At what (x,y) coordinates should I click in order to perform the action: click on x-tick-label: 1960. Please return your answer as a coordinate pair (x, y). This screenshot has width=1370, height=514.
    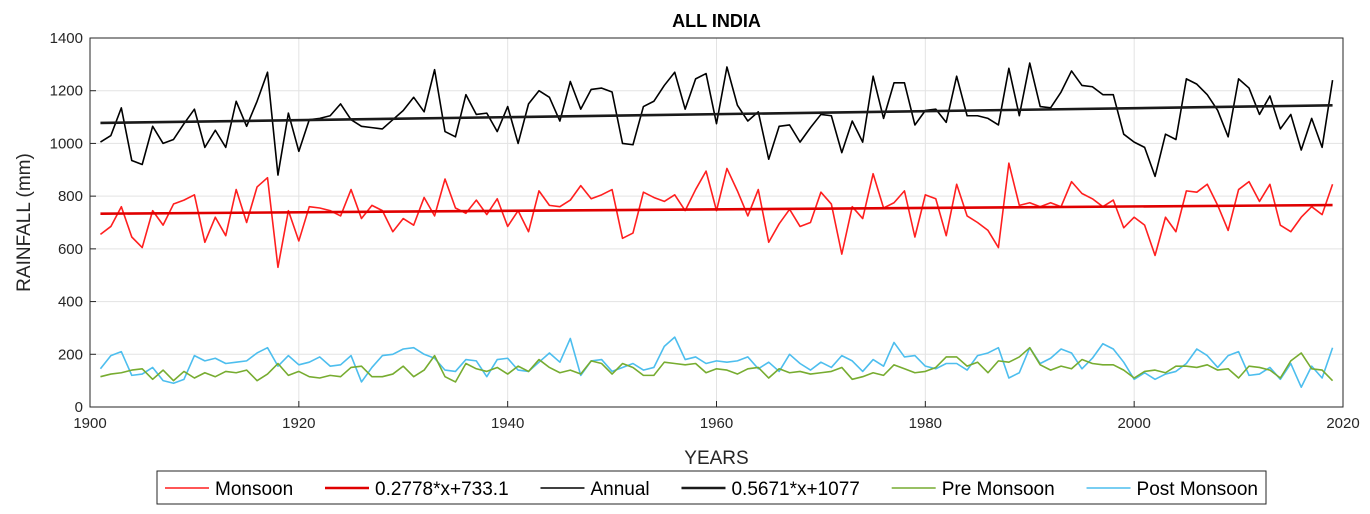
    Looking at the image, I should click on (716, 423).